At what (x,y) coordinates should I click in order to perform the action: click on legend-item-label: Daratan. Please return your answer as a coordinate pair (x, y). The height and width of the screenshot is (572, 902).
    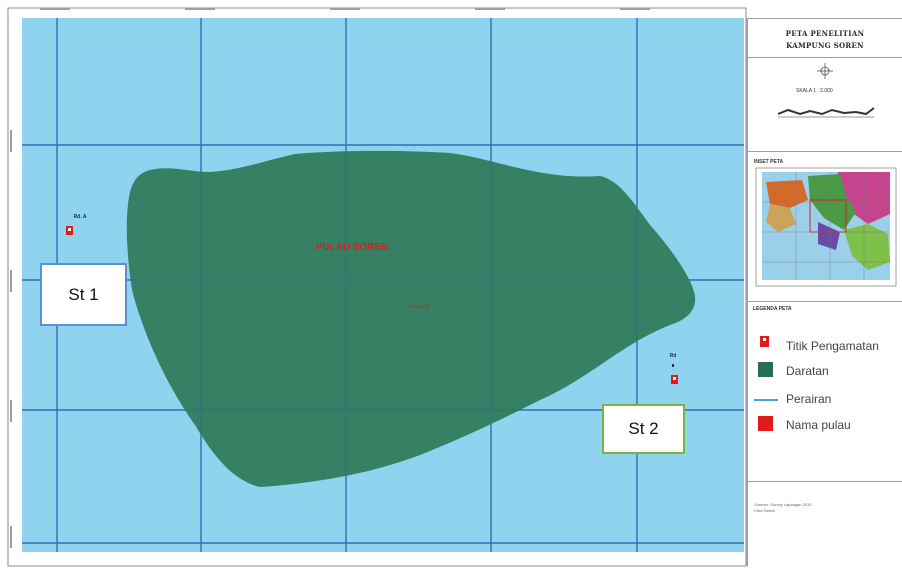
    Looking at the image, I should click on (807, 371).